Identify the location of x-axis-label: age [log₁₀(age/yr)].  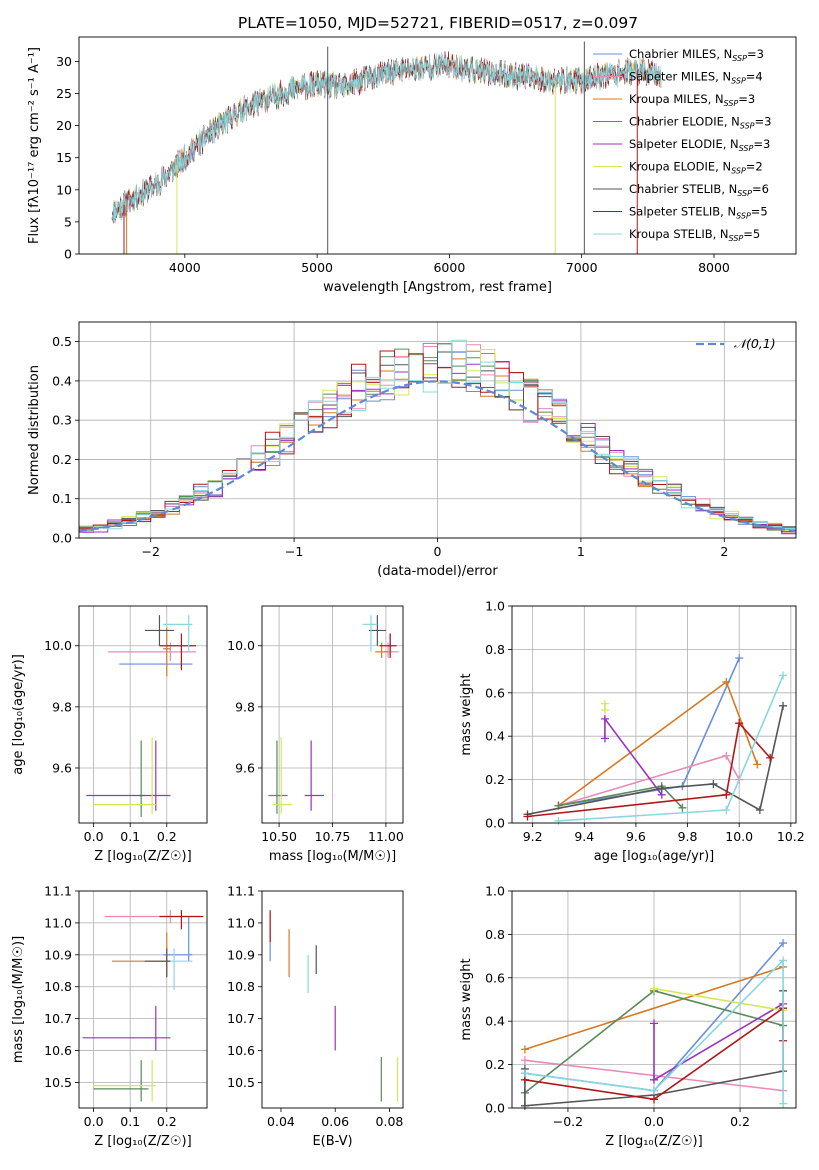
(654, 856).